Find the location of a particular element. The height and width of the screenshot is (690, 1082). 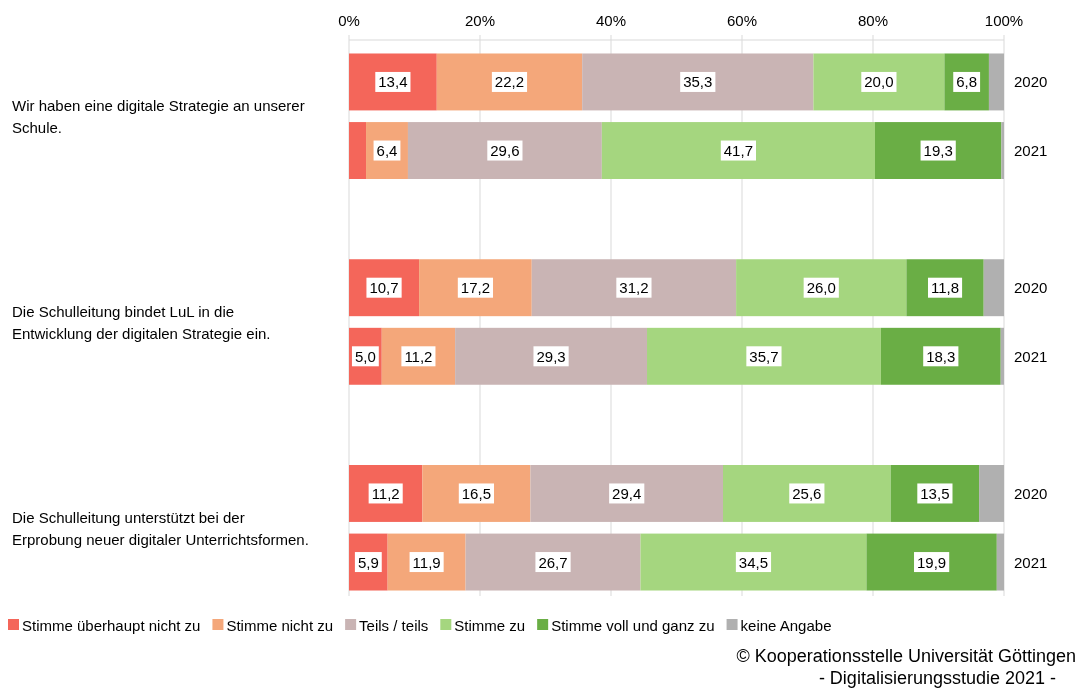

data-label: 13,4 is located at coordinates (393, 82).